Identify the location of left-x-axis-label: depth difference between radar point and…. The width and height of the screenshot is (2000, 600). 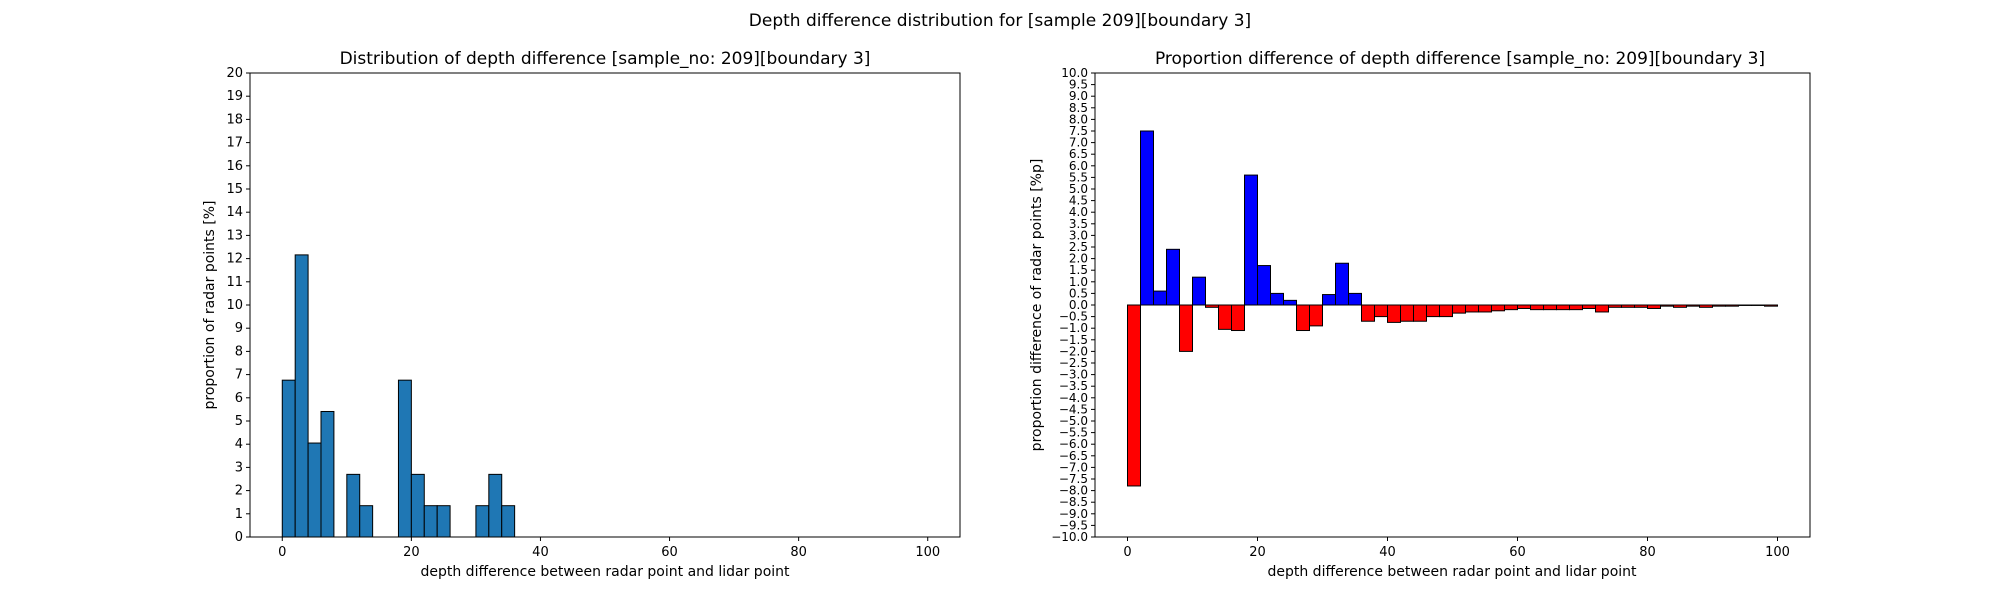
(605, 572).